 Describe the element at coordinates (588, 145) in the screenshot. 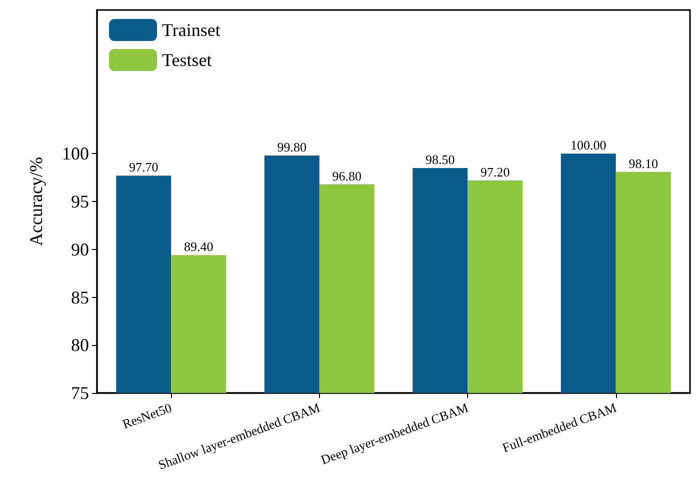

I see `data-label: 100.00` at that location.